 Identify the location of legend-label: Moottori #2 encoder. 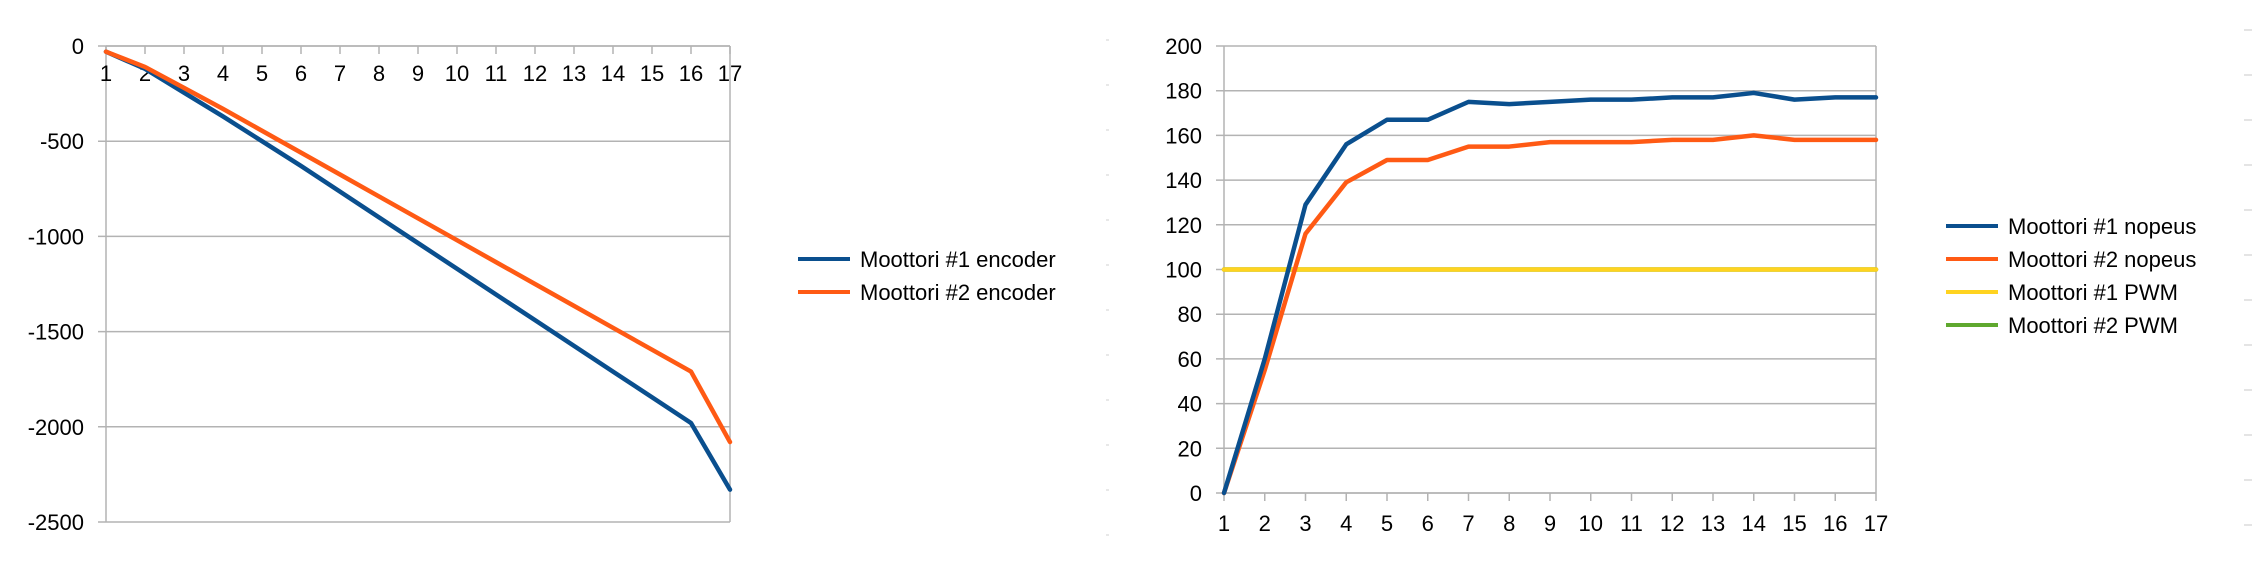
(958, 292).